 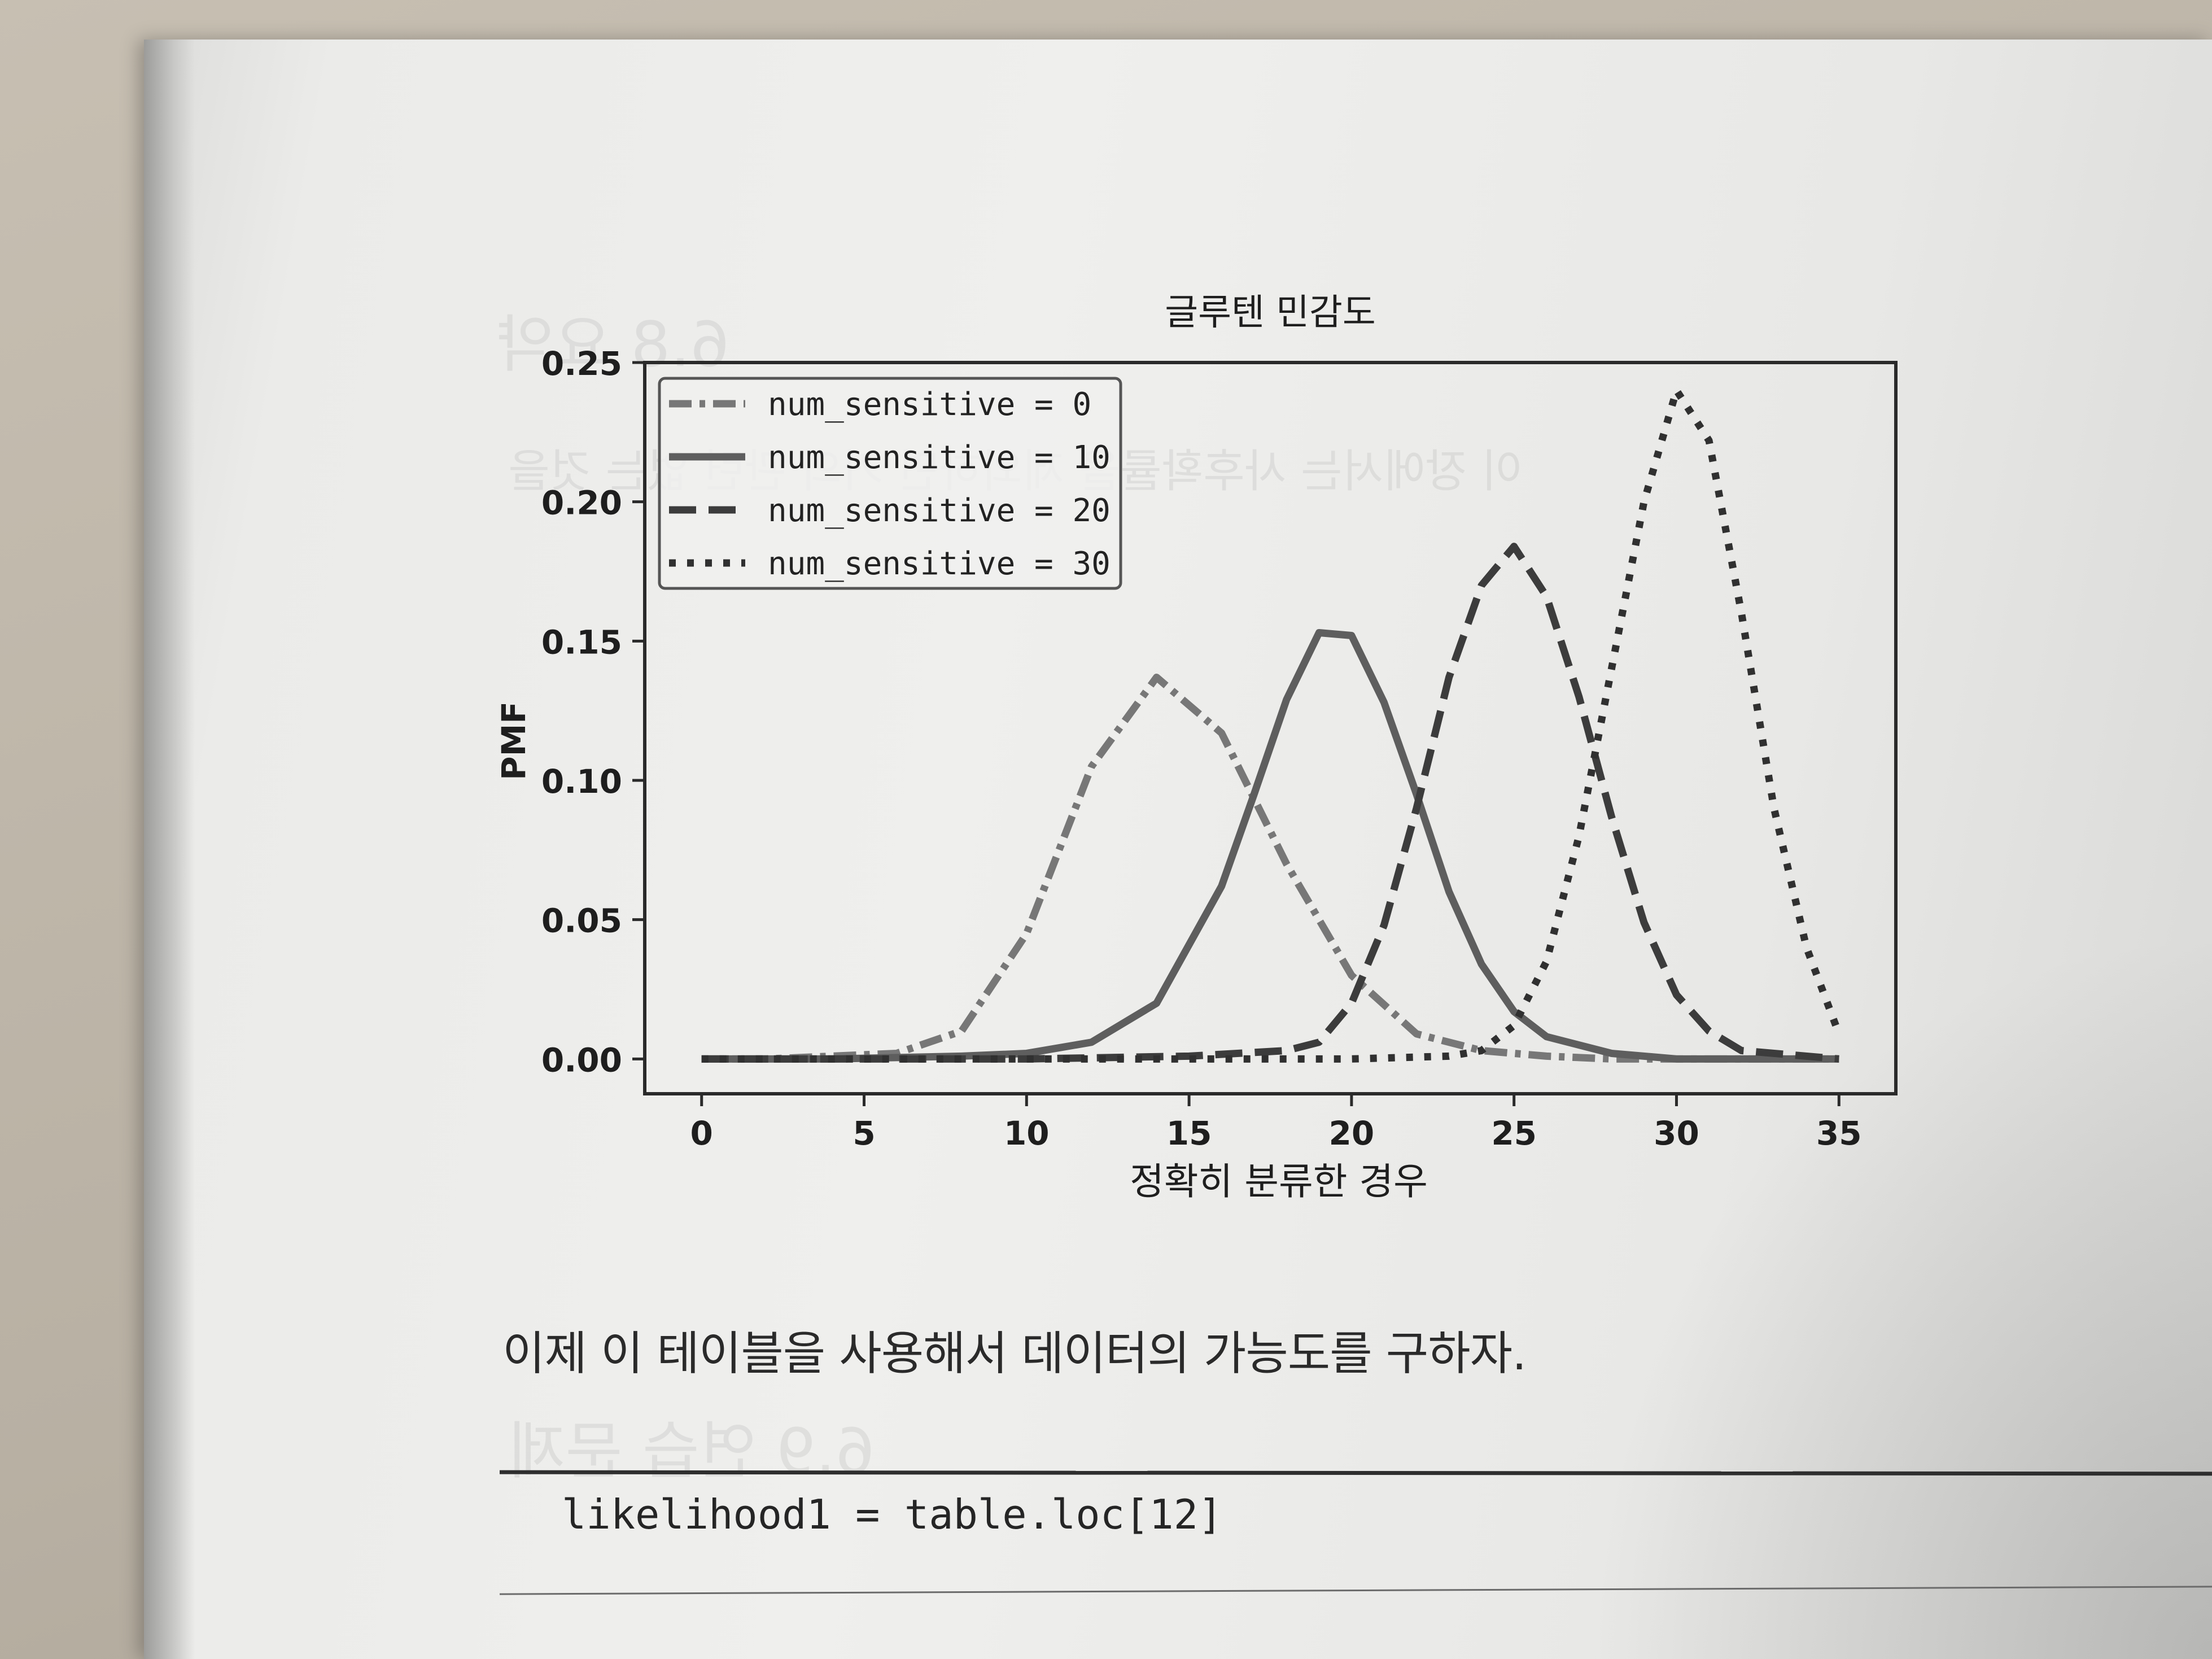 I want to click on legend-label-0: num_sensitive = 0, so click(x=929, y=405).